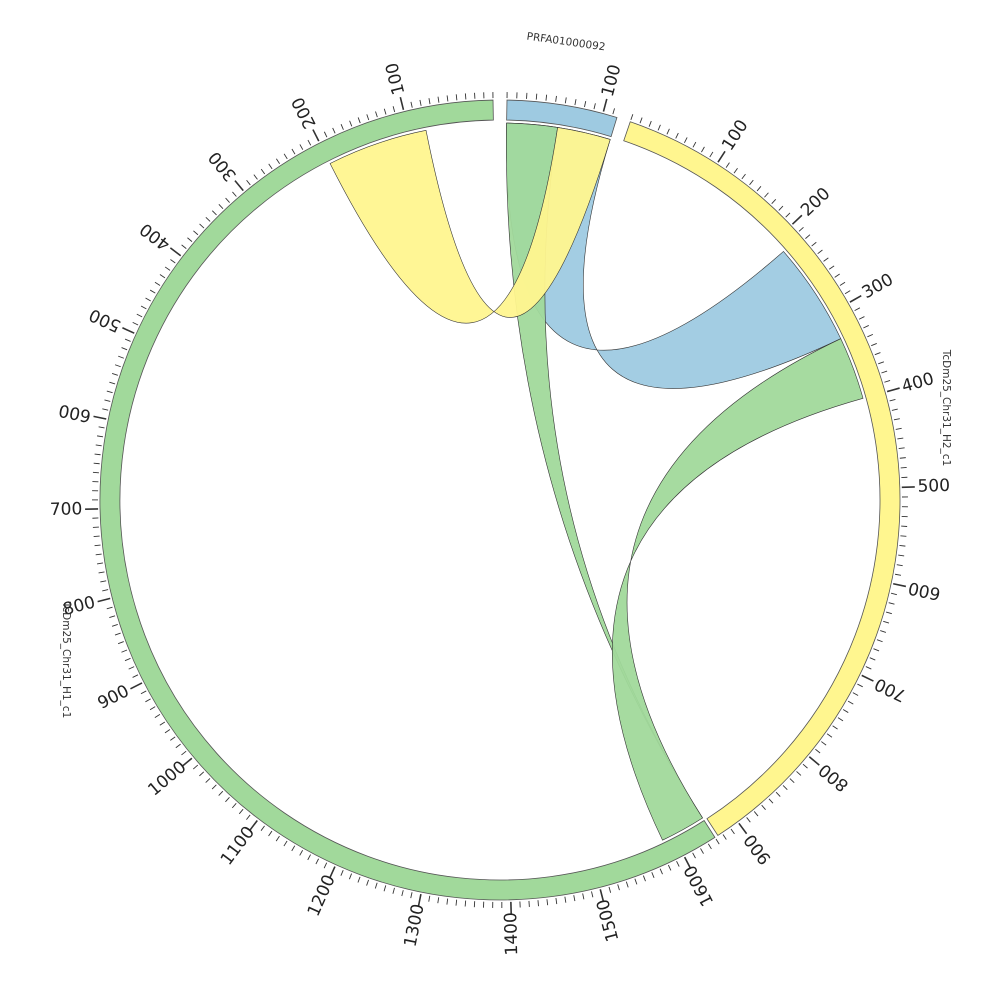  Describe the element at coordinates (415, 925) in the screenshot. I see `tick-label: 1300` at that location.